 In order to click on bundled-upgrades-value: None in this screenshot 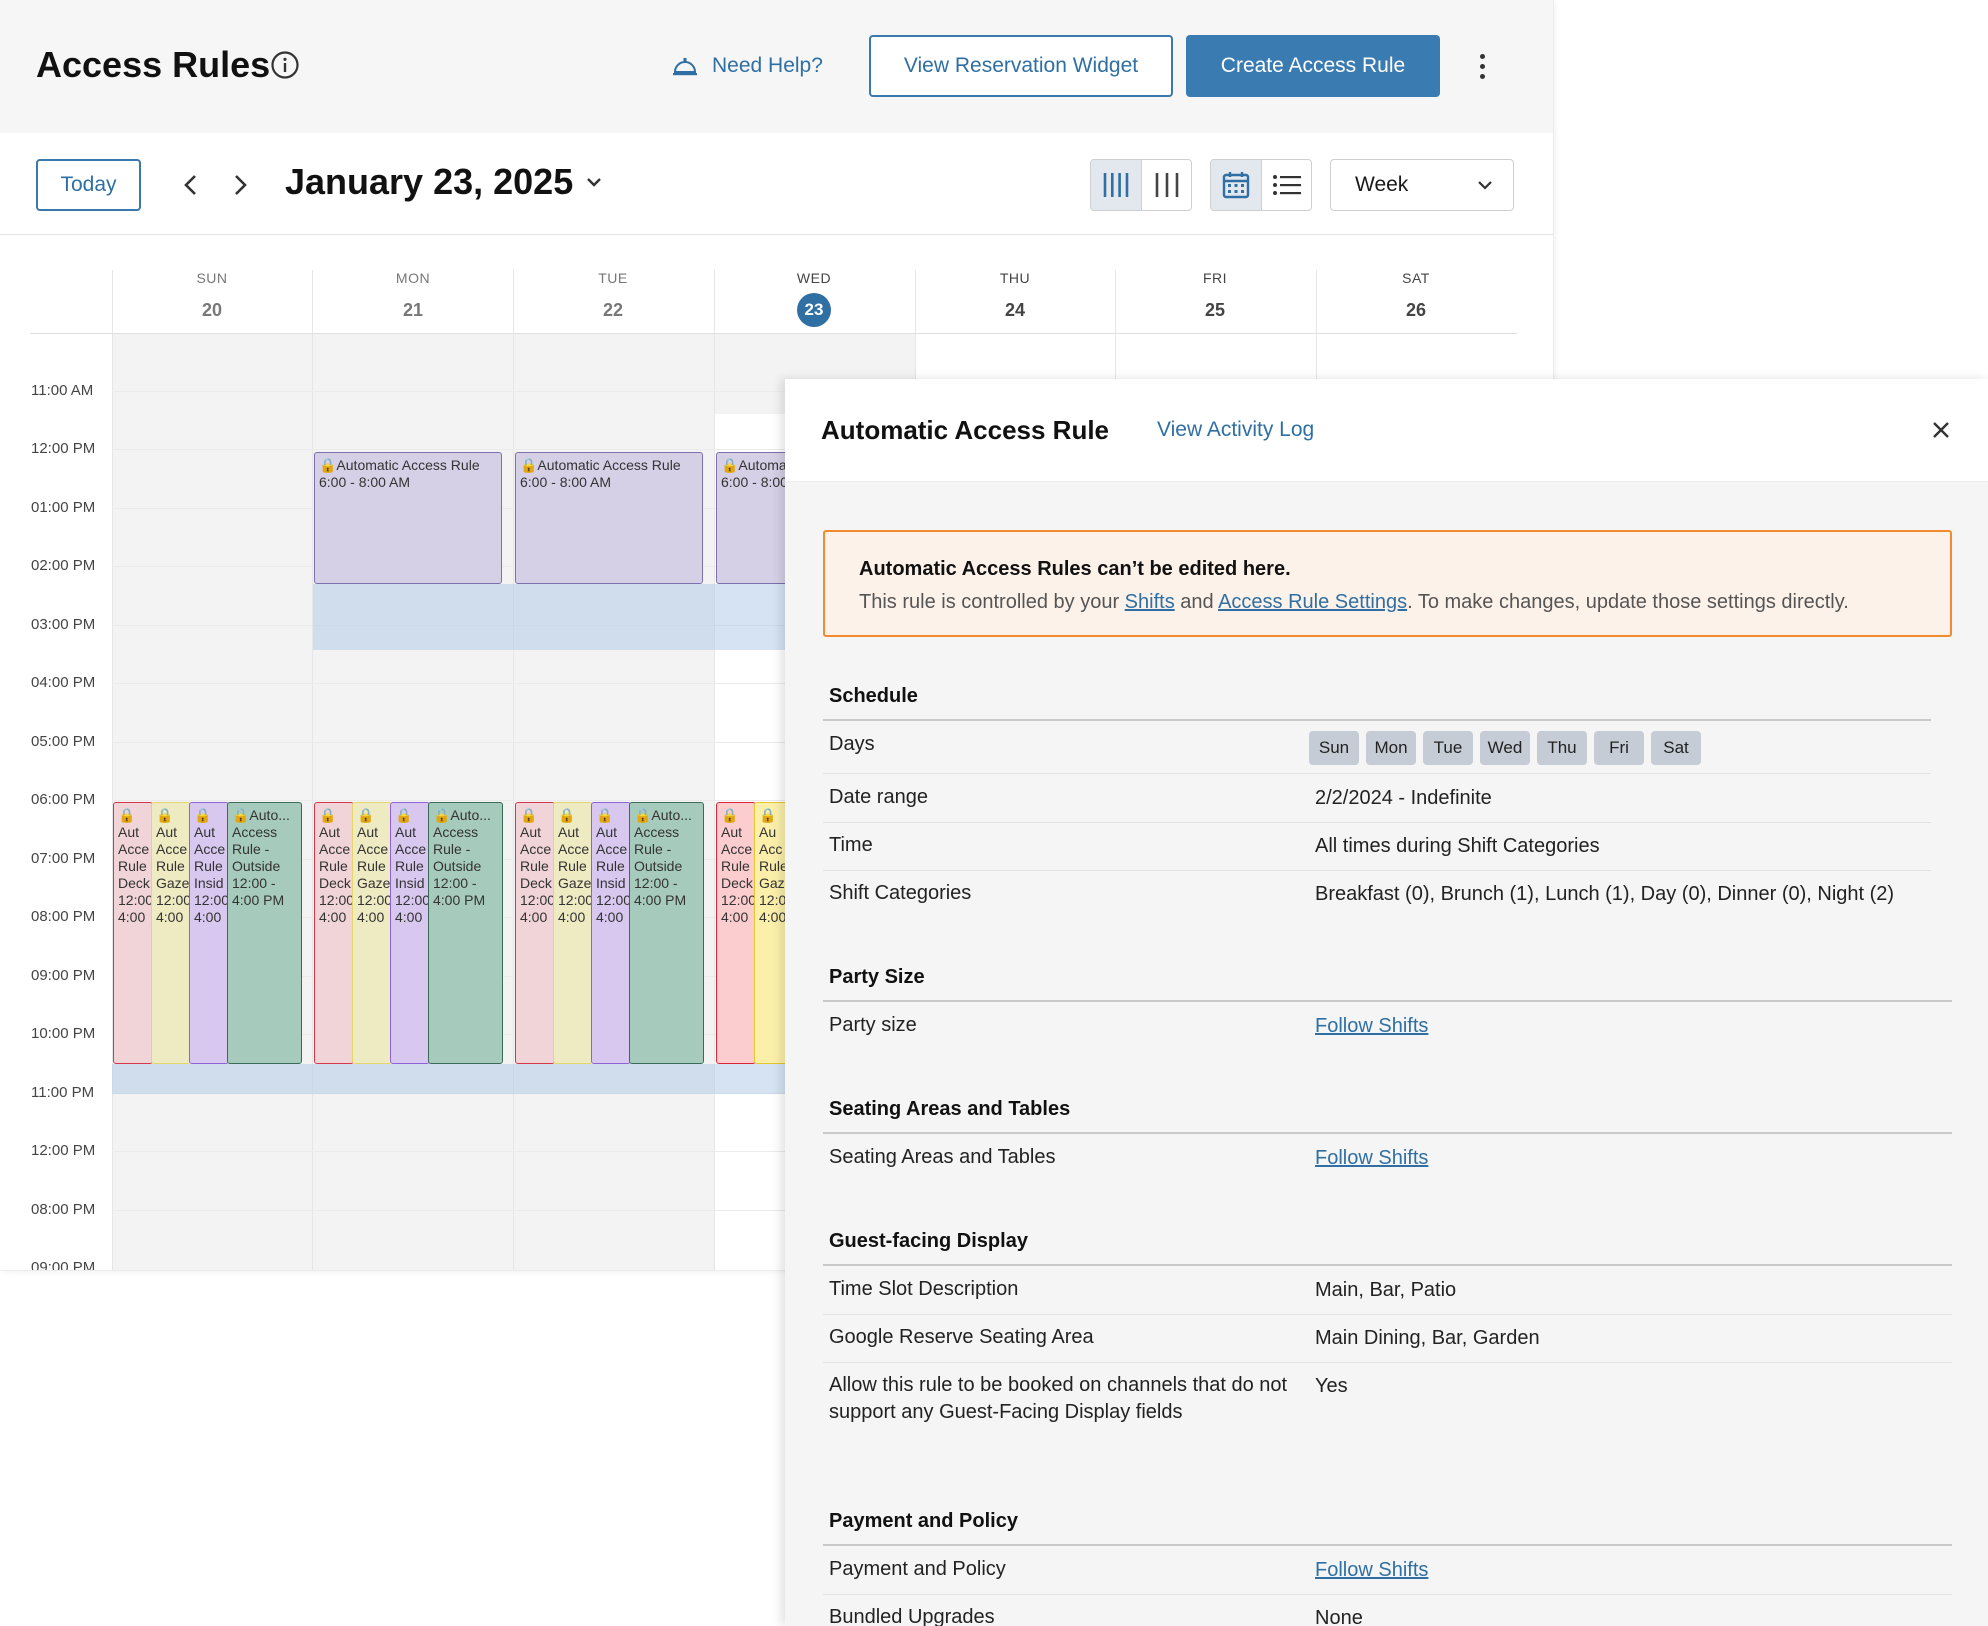, I will do `click(1339, 1616)`.